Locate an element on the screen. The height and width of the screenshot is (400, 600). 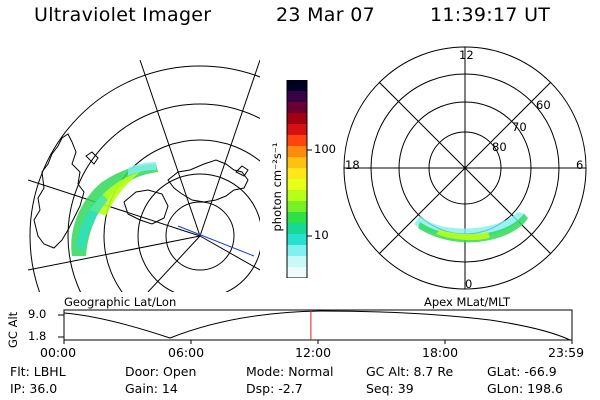
instrument-title: Ultraviolet Imager is located at coordinates (123, 15).